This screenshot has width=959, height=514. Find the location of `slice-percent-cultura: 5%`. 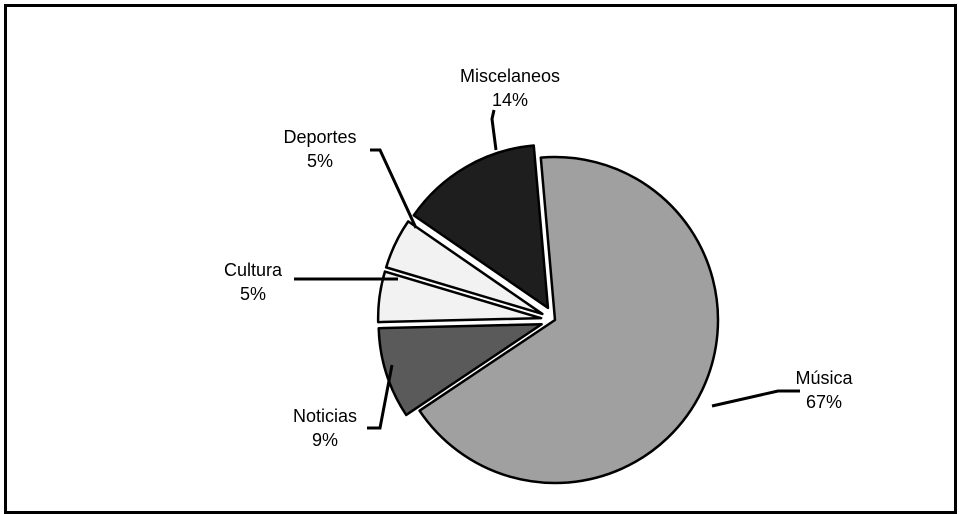

slice-percent-cultura: 5% is located at coordinates (253, 294).